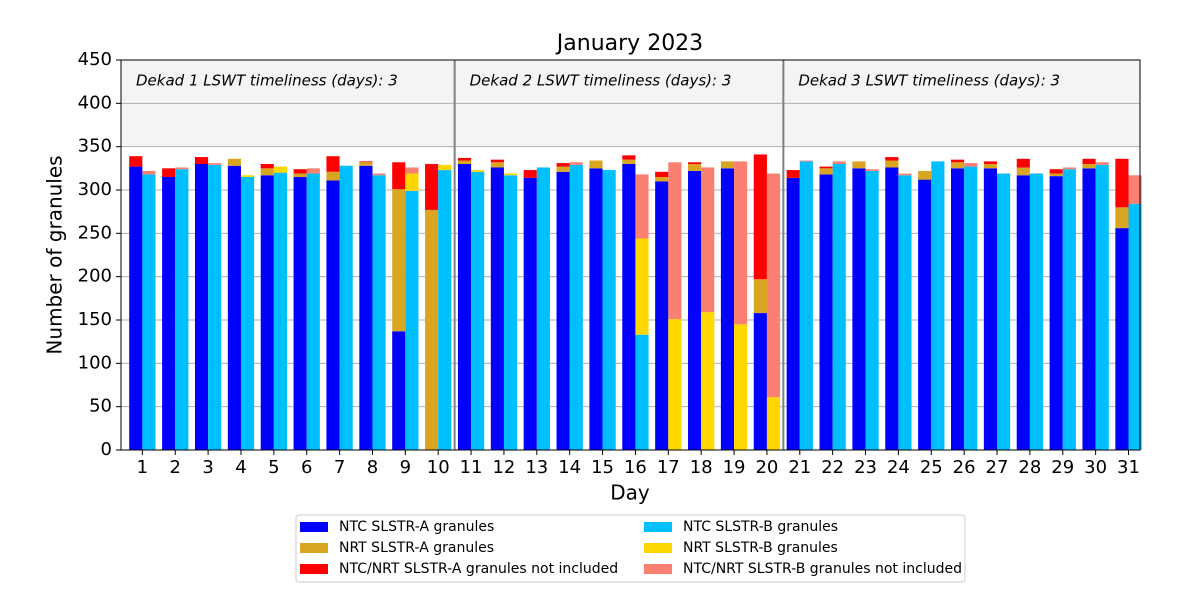 Image resolution: width=1200 pixels, height=600 pixels. What do you see at coordinates (106, 449) in the screenshot?
I see `y-tick-label: 0` at bounding box center [106, 449].